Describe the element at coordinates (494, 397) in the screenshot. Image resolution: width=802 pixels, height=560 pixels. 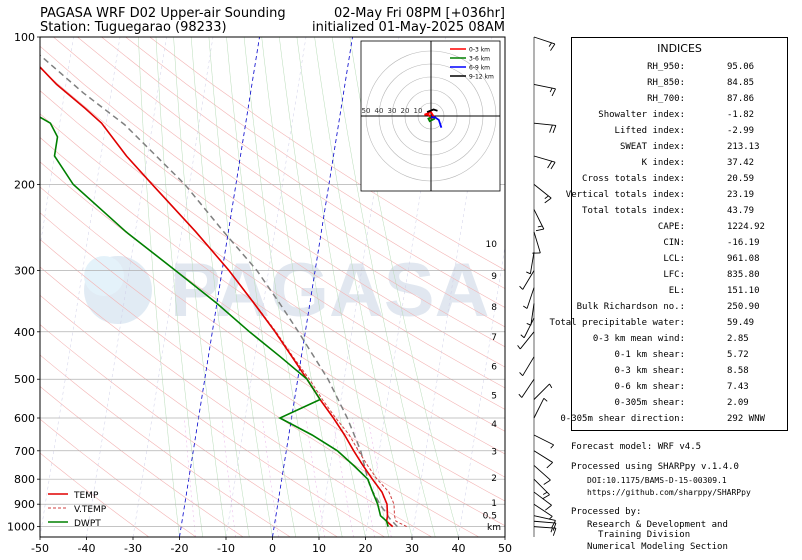
I see `height-tick-label: 5` at that location.